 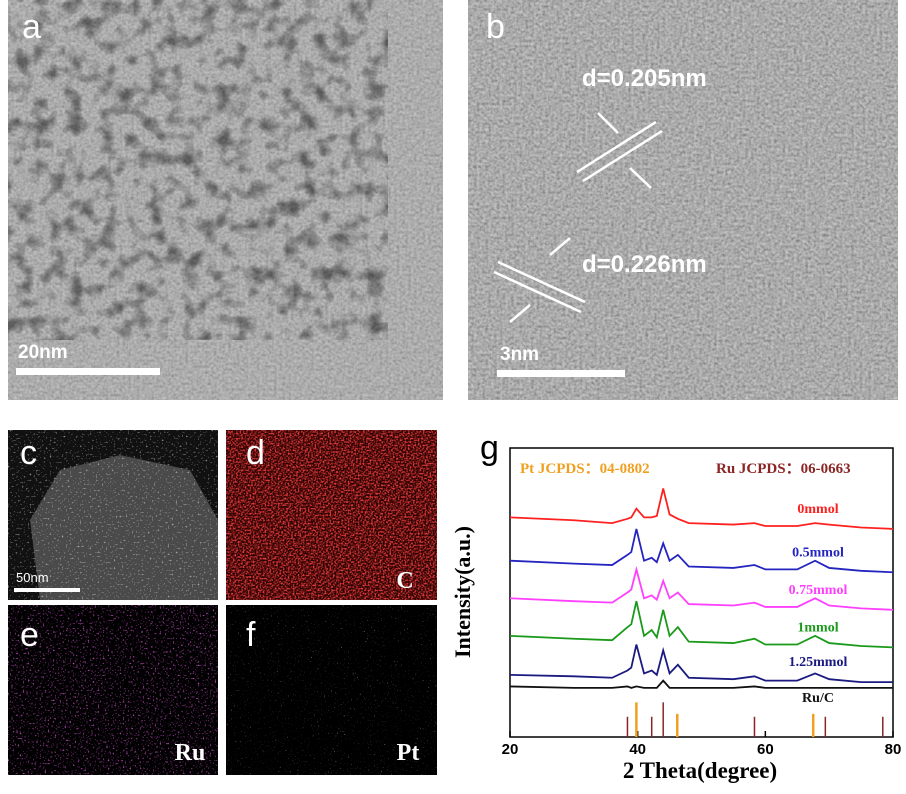 I want to click on scale-bar-label: 3nm, so click(x=519, y=354).